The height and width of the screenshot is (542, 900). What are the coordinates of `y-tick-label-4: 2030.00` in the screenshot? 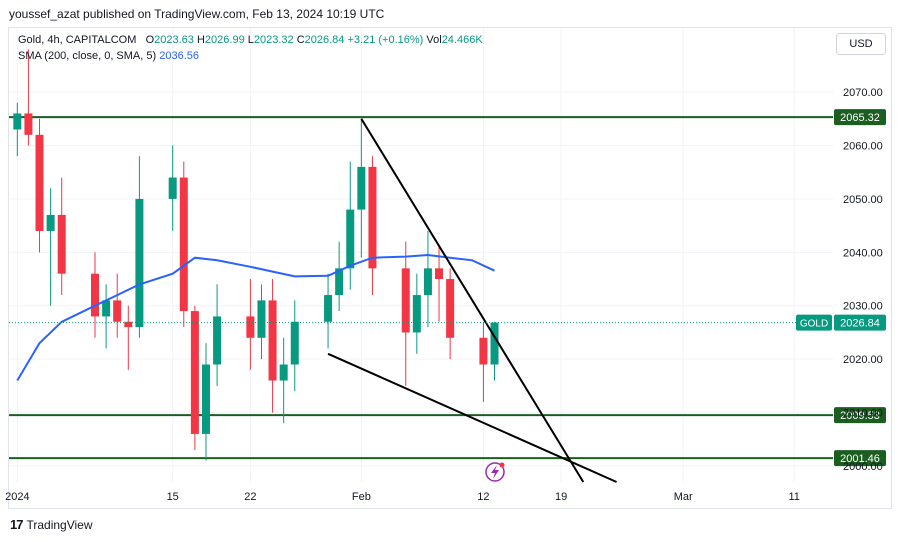 It's located at (863, 307).